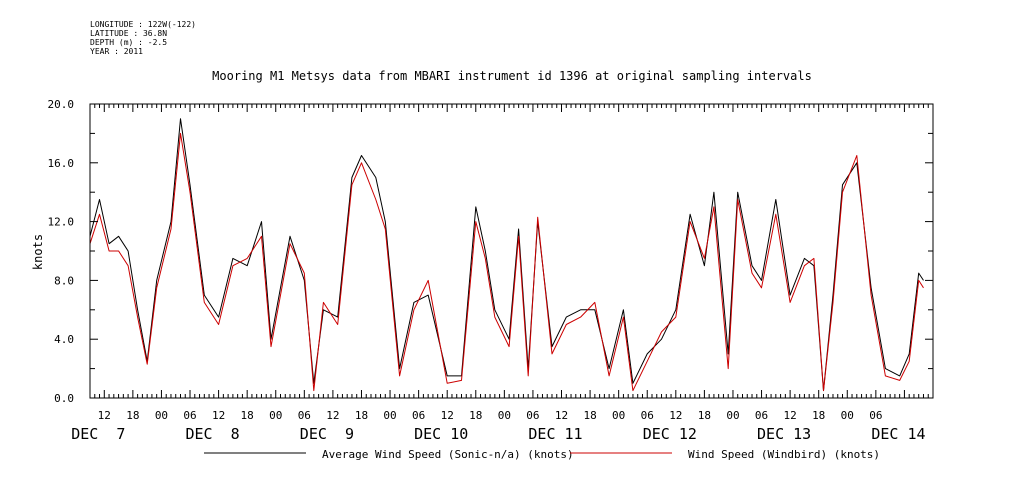  I want to click on x-day-label: DEC 10, so click(441, 434).